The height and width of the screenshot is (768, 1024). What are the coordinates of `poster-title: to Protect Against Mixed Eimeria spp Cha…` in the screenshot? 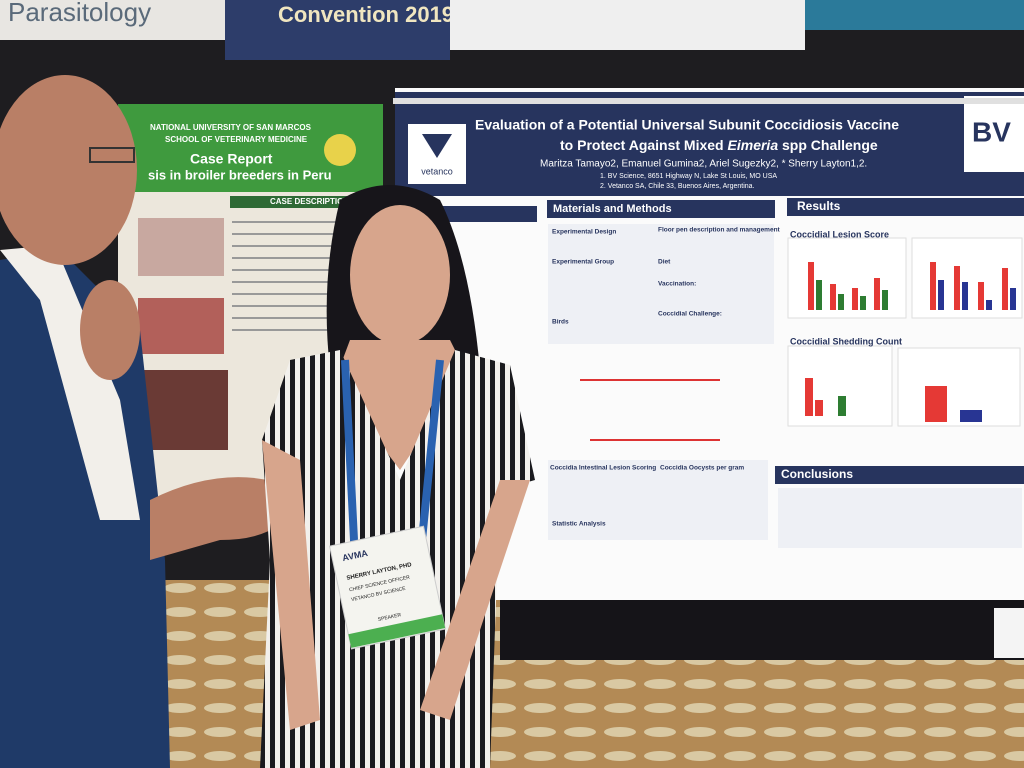 It's located at (719, 145).